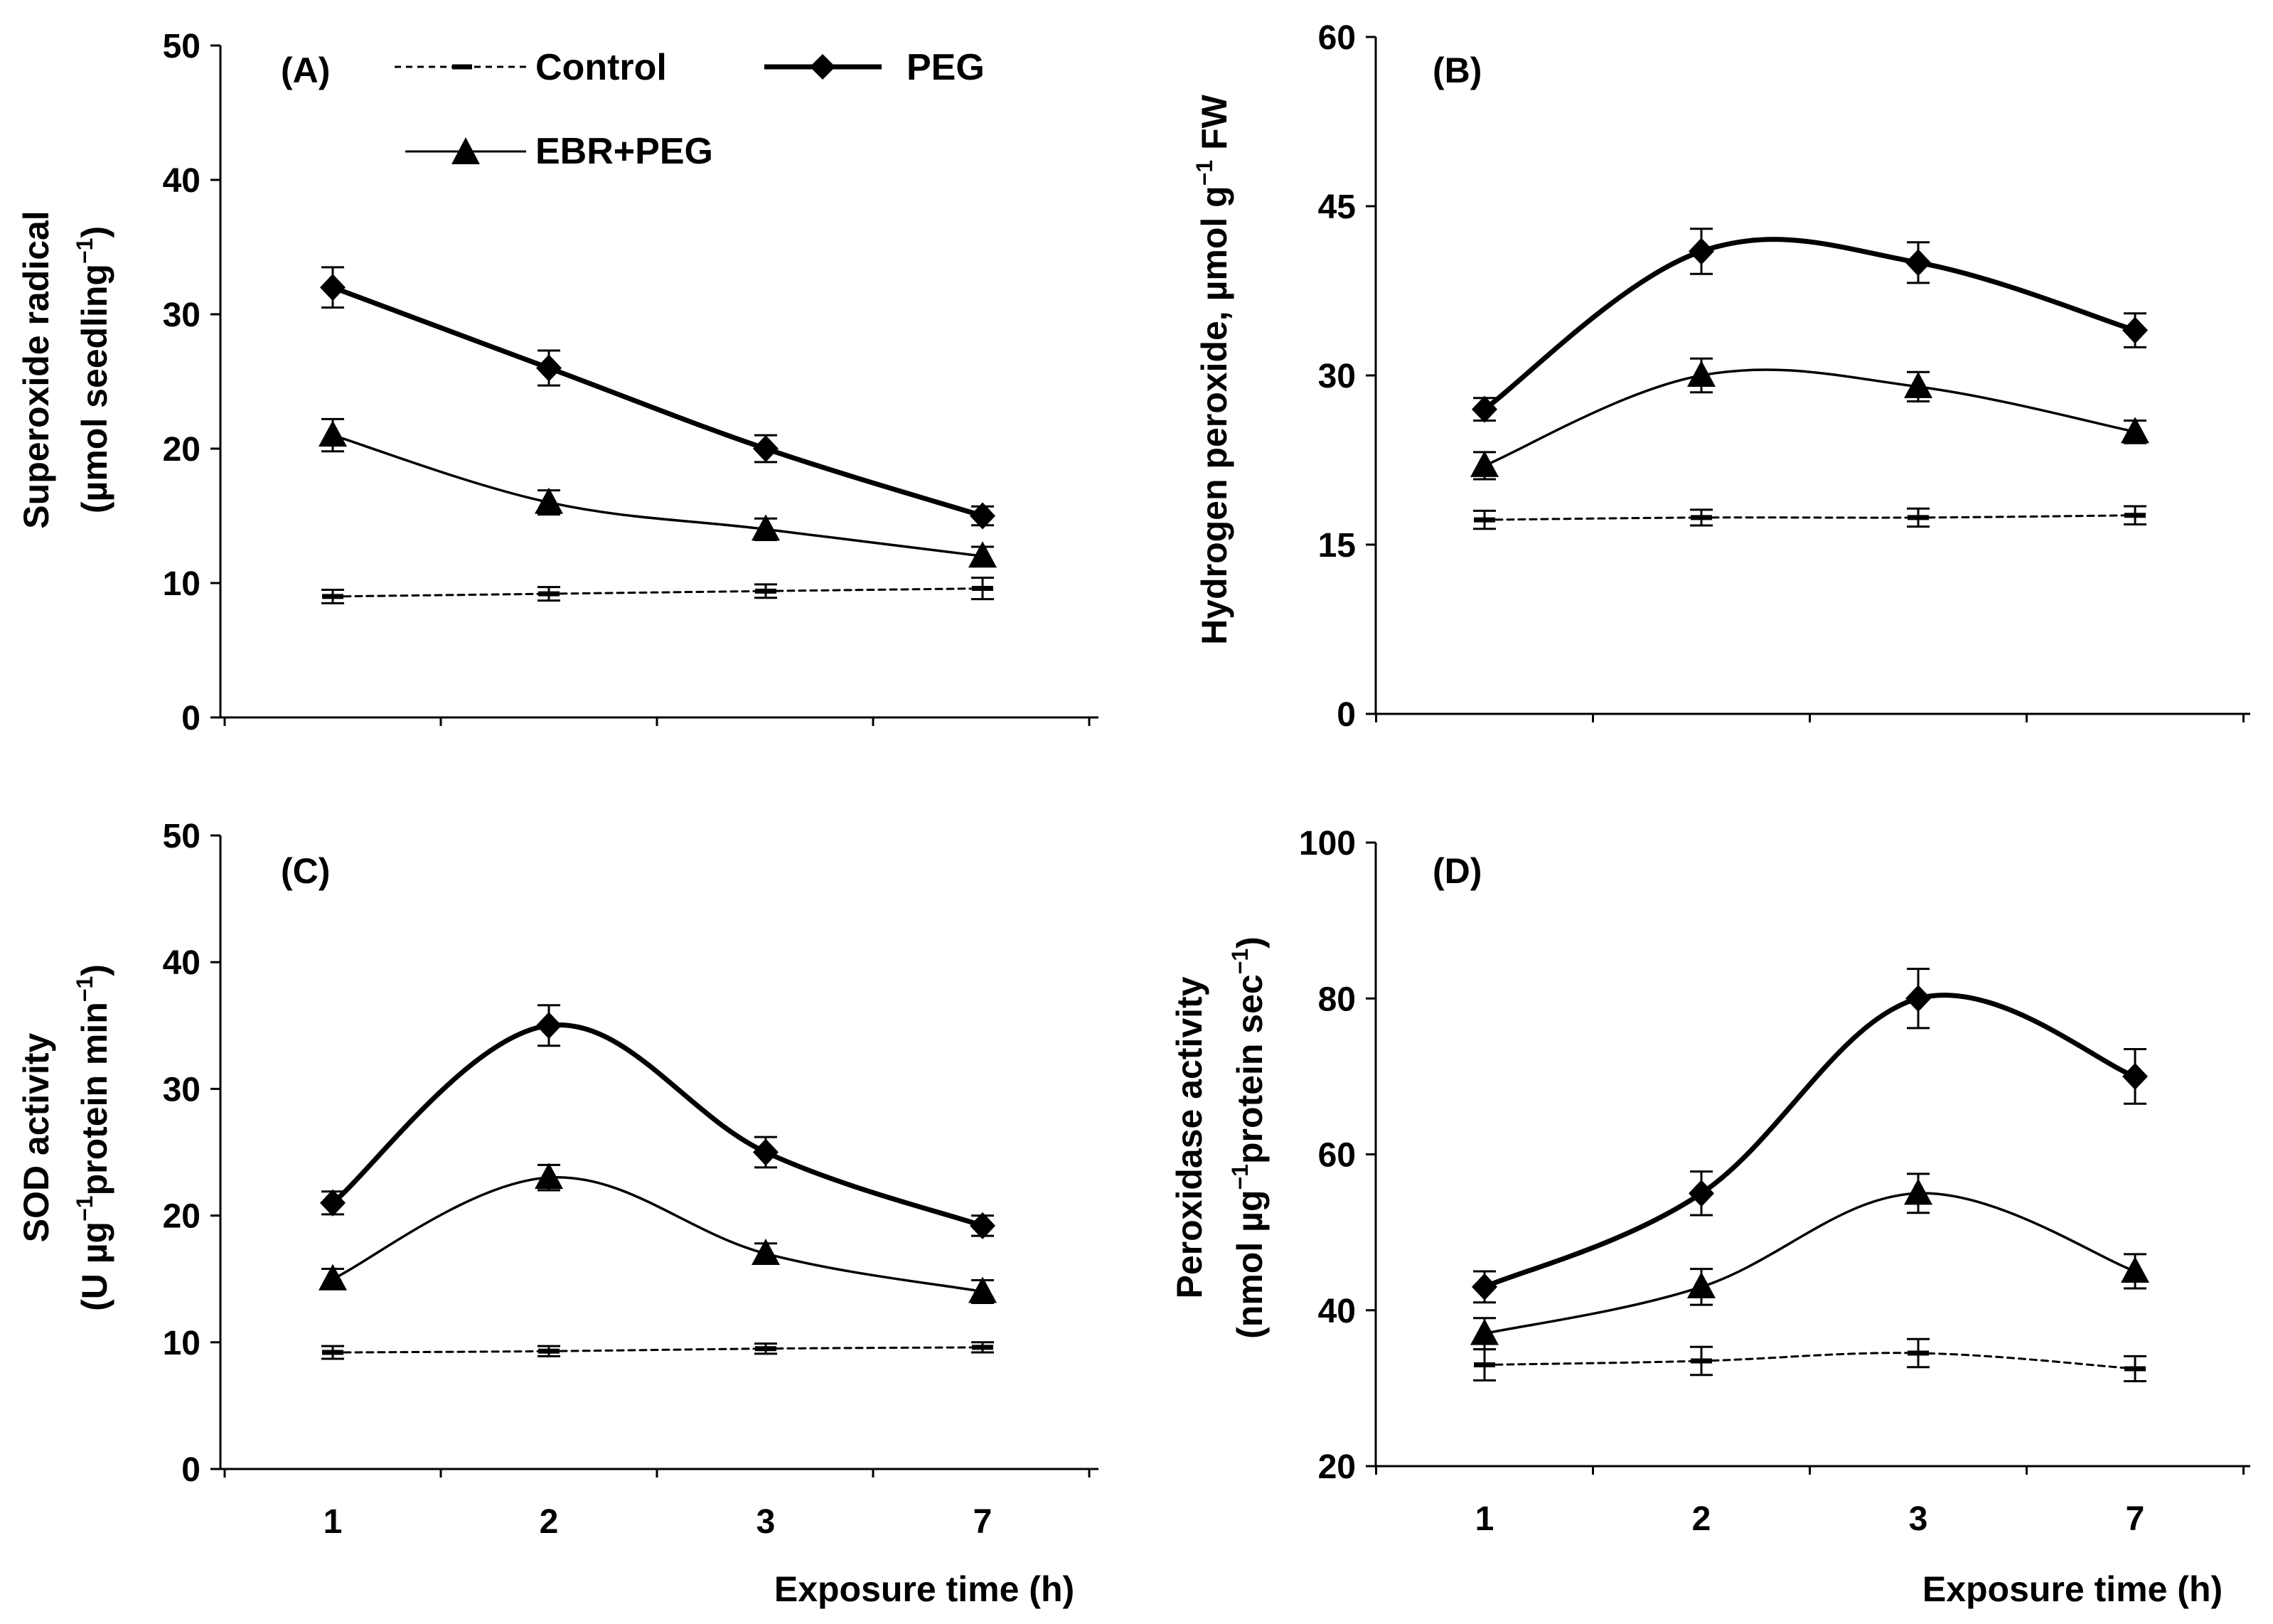 This screenshot has height=1624, width=2273. What do you see at coordinates (1240, 961) in the screenshot?
I see `panel-d-ylabel-unit-sup2: −1` at bounding box center [1240, 961].